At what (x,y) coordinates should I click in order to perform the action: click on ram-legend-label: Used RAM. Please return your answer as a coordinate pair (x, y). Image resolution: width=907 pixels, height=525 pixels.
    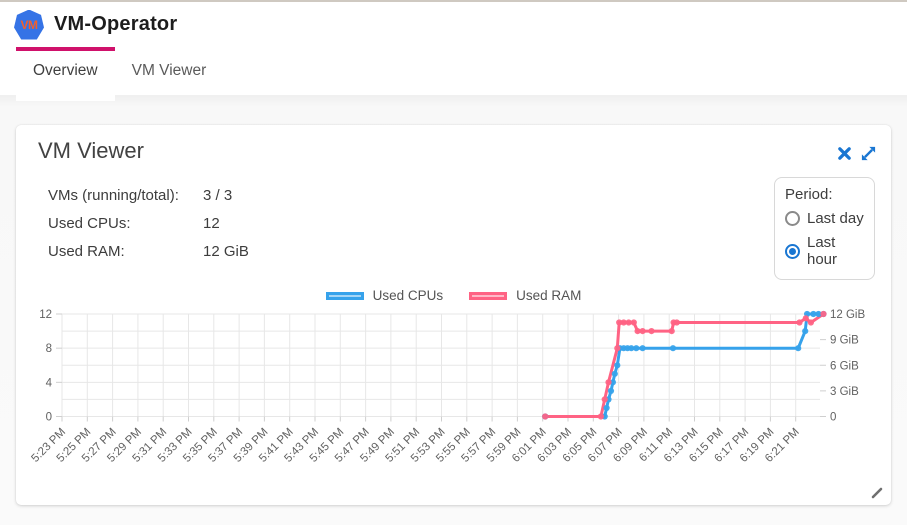
    Looking at the image, I should click on (549, 295).